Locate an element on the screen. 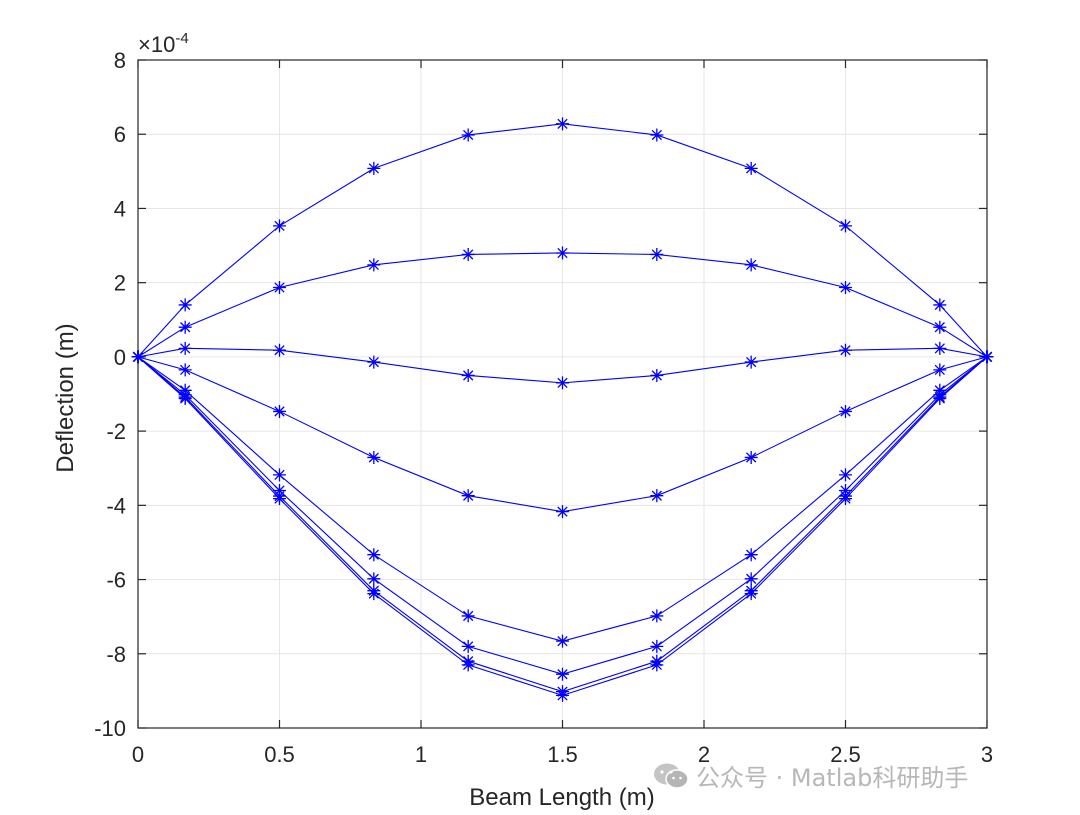 Image resolution: width=1080 pixels, height=815 pixels. x-tick-label: 1.5 is located at coordinates (562, 754).